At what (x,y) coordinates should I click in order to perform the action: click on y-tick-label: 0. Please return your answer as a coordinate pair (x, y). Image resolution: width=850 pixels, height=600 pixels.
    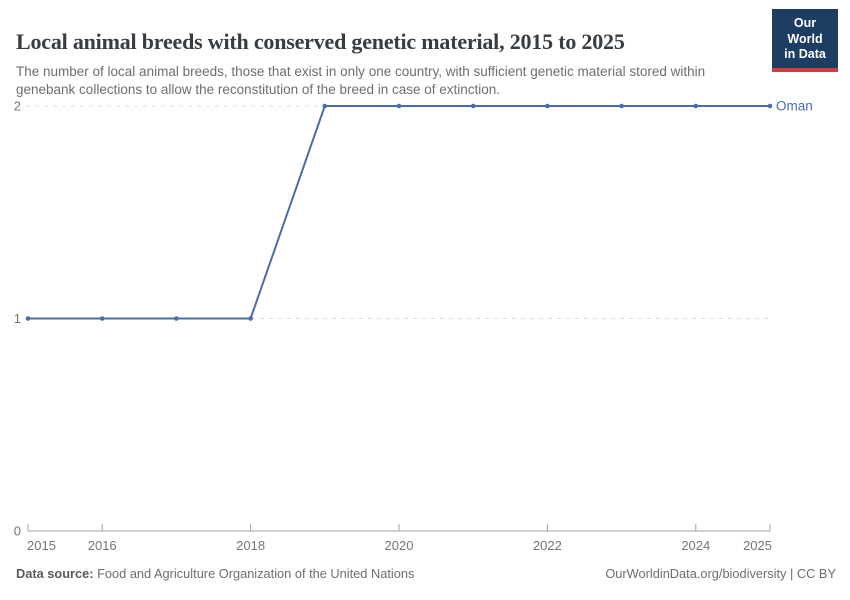
    Looking at the image, I should click on (17, 531).